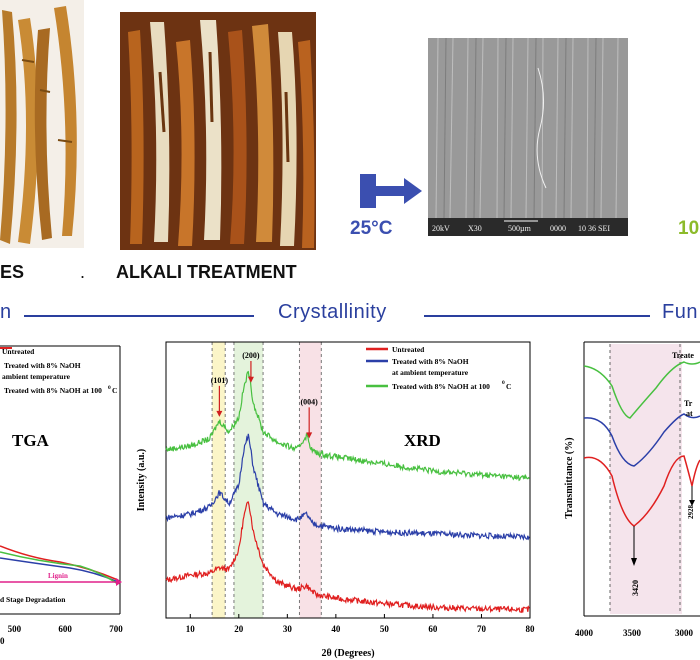 The image size is (700, 660). I want to click on xrd-x-tick-label: 40, so click(336, 629).